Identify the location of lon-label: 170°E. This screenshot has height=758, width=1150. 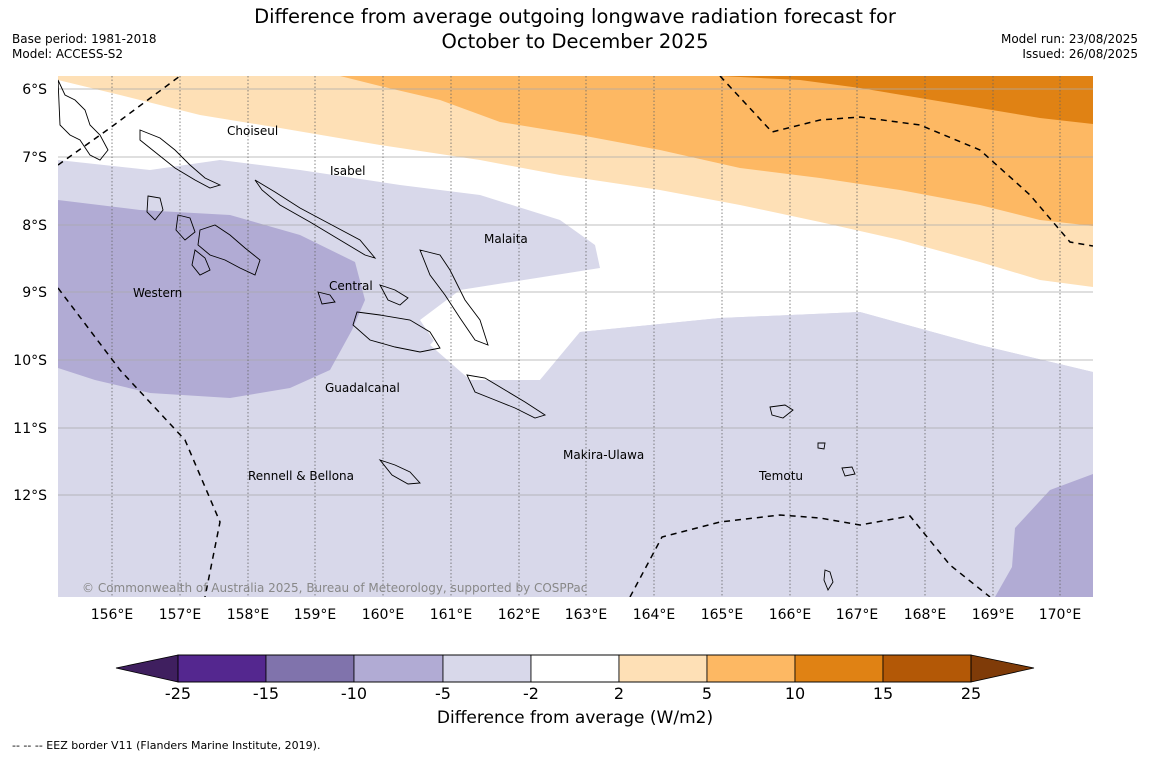
(1060, 615).